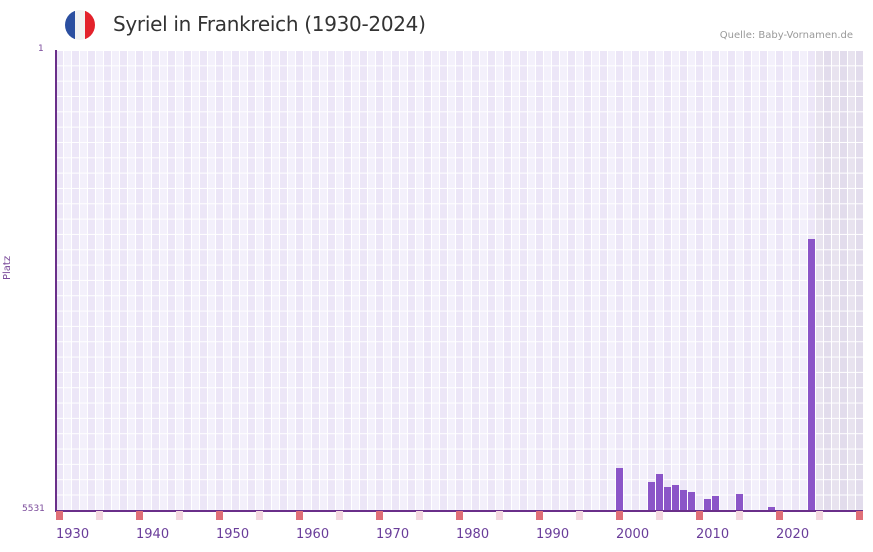  What do you see at coordinates (233, 534) in the screenshot?
I see `x-tick-1950: 1950` at bounding box center [233, 534].